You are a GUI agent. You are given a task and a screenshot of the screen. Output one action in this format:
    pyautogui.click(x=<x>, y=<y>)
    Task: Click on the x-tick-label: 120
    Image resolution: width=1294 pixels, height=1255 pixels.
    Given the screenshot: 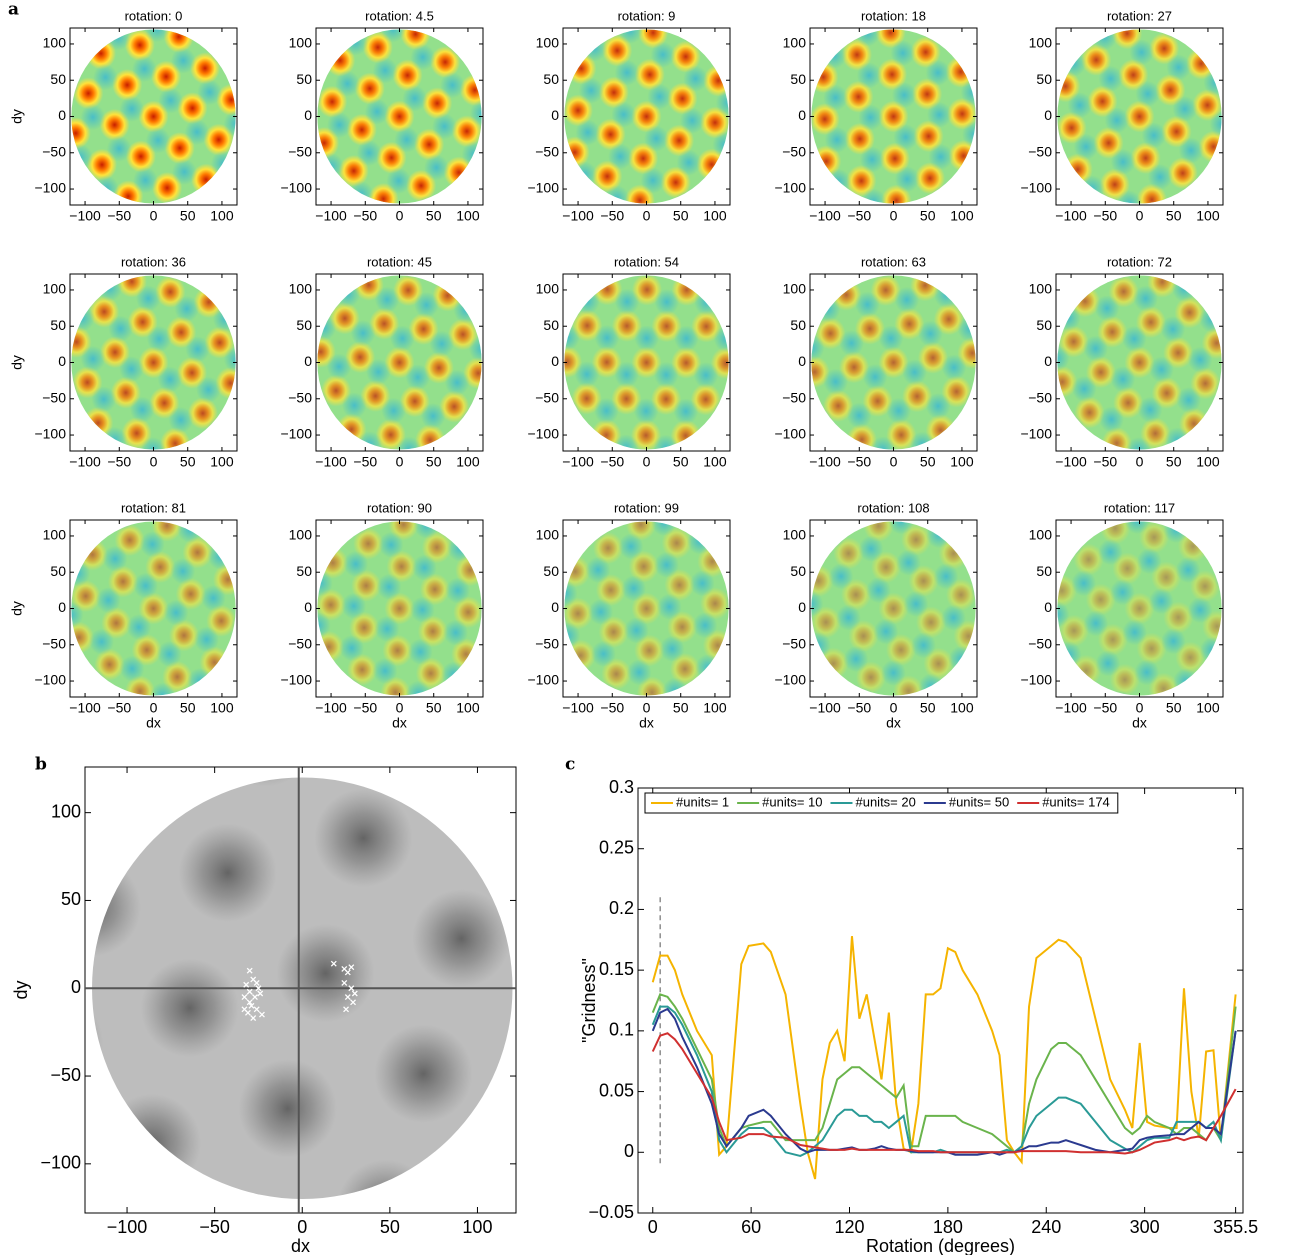 What is the action you would take?
    pyautogui.click(x=849, y=1227)
    